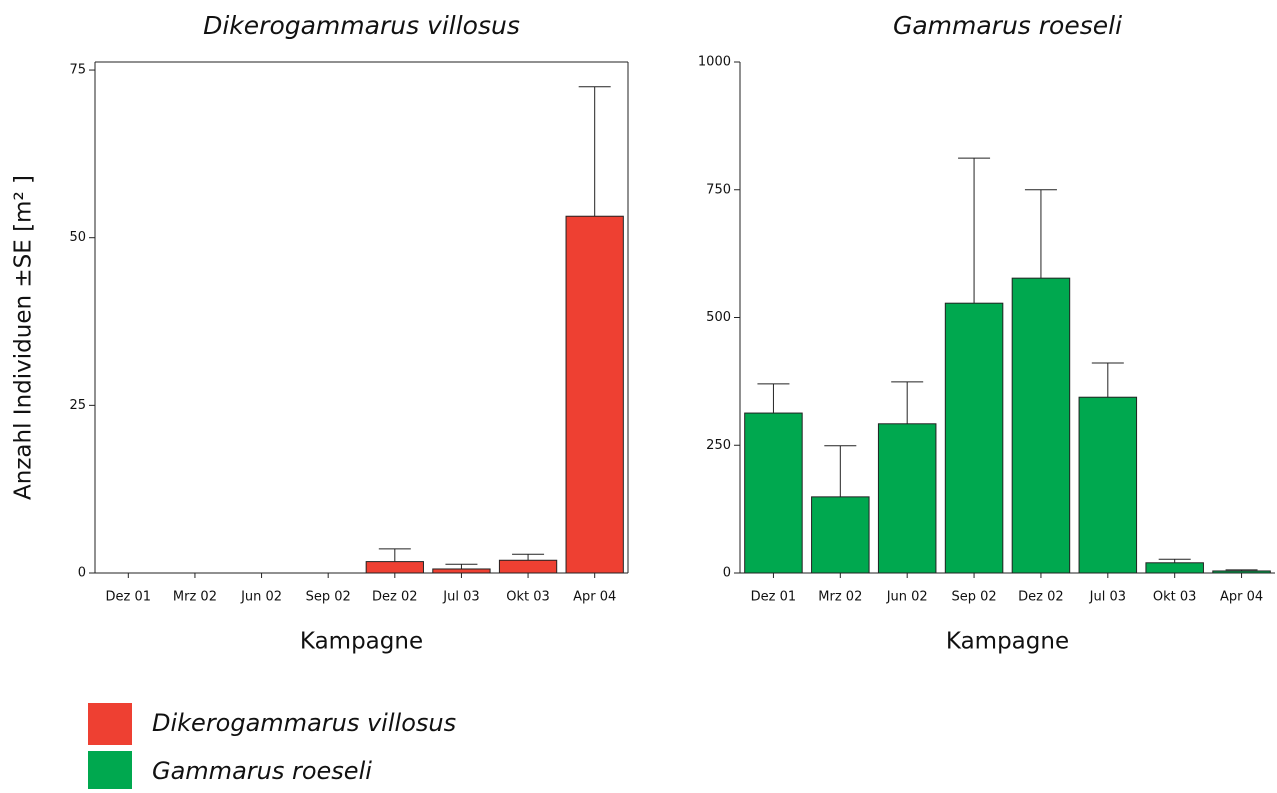 This screenshot has width=1277, height=793. I want to click on y-tick-label: 250, so click(718, 445).